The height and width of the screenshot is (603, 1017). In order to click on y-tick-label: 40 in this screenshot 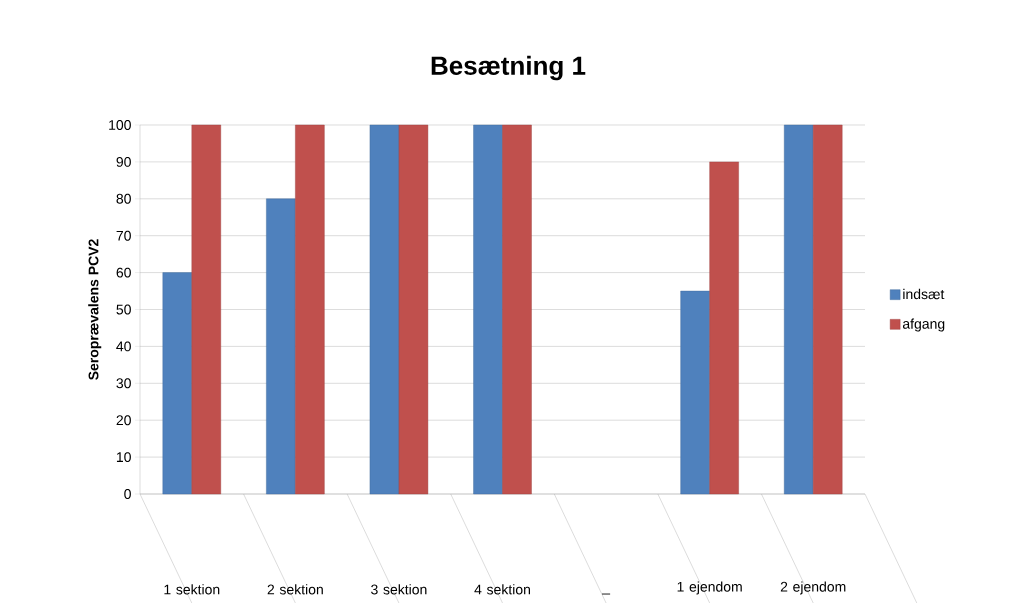, I will do `click(123, 346)`.